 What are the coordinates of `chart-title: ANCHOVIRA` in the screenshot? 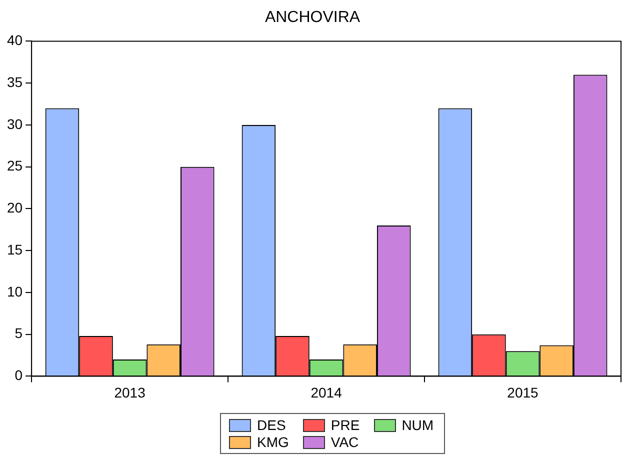 It's located at (312, 17).